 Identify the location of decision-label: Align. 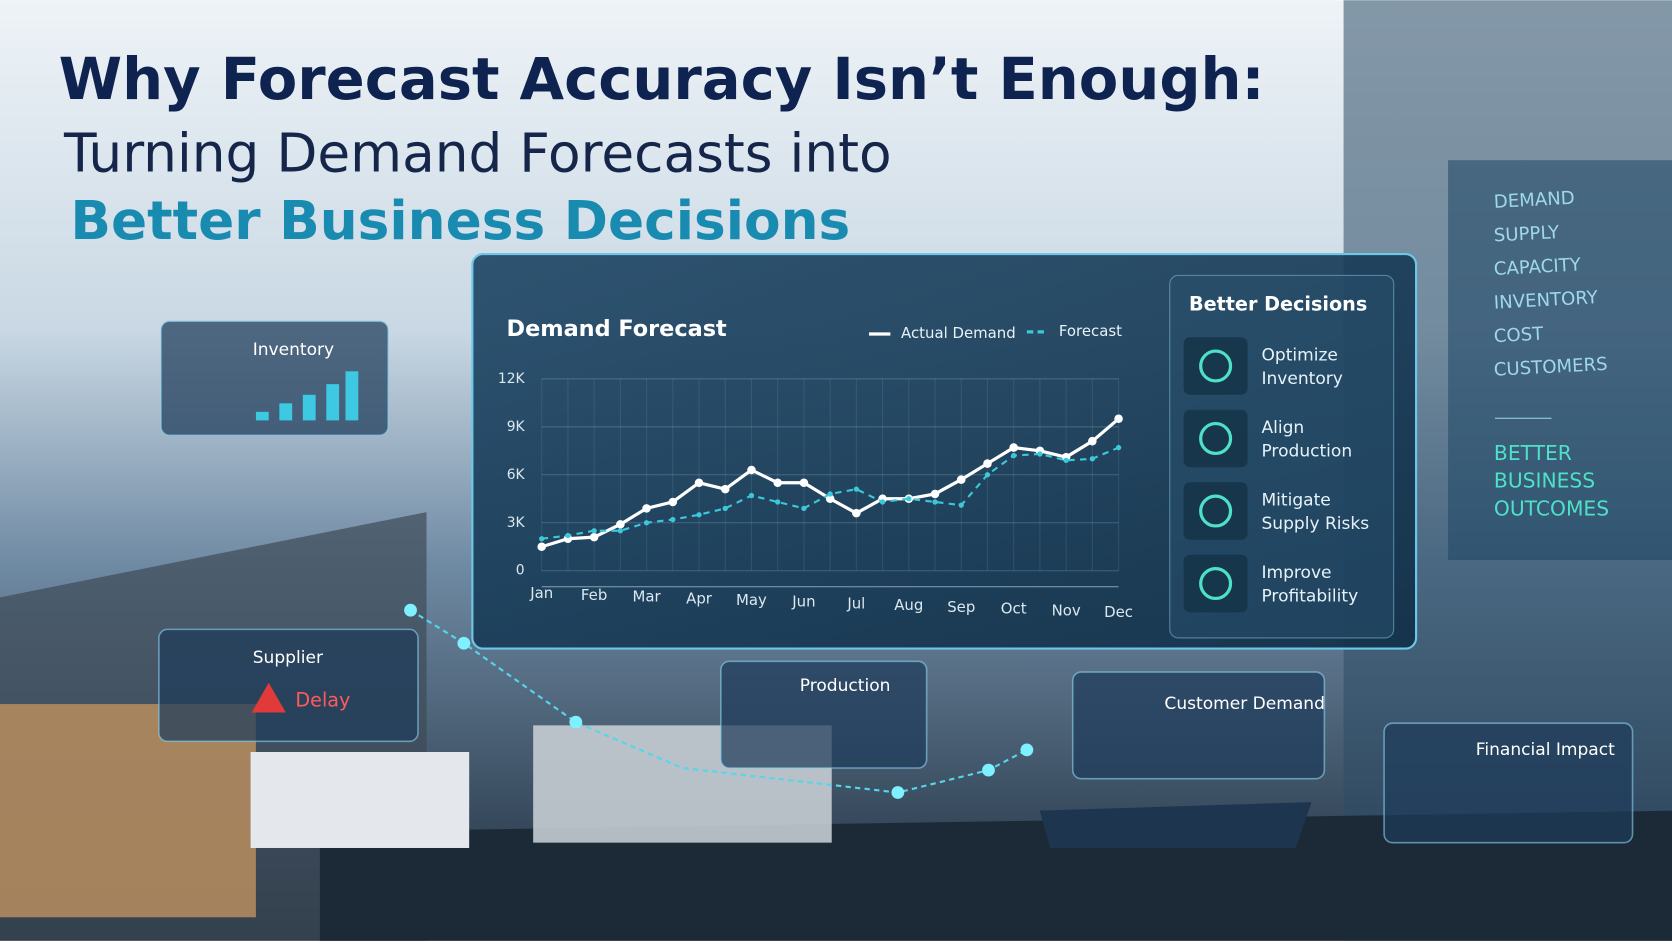
(1282, 428).